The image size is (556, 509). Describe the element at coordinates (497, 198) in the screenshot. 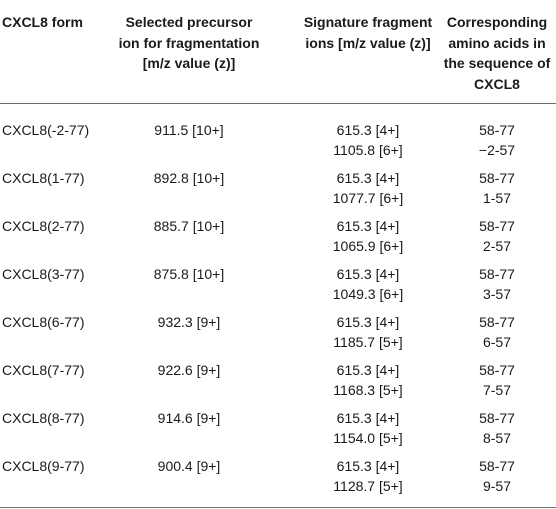

I see `amino-range: 1-57` at that location.